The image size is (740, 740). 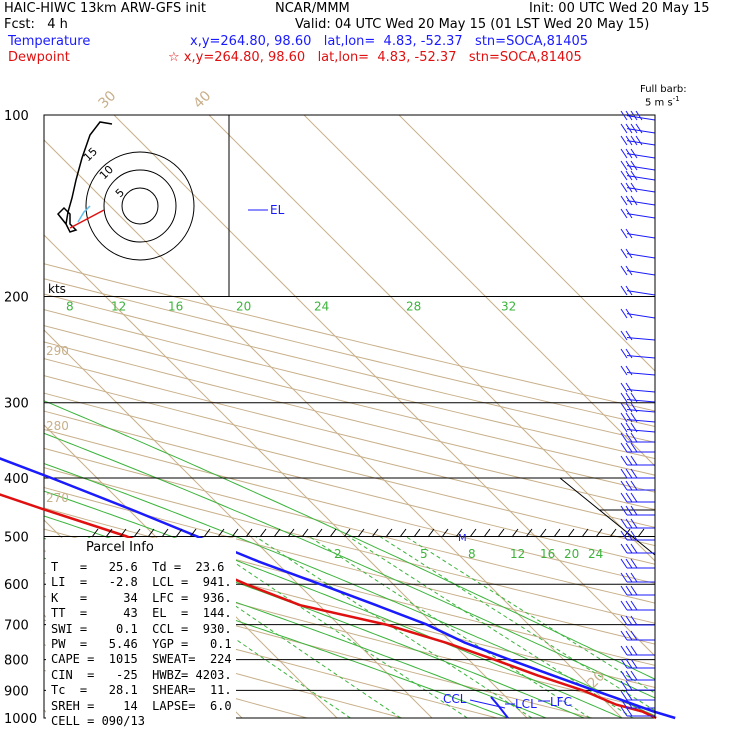 What do you see at coordinates (472, 554) in the screenshot?
I see `mixing-ratio-label: 8` at bounding box center [472, 554].